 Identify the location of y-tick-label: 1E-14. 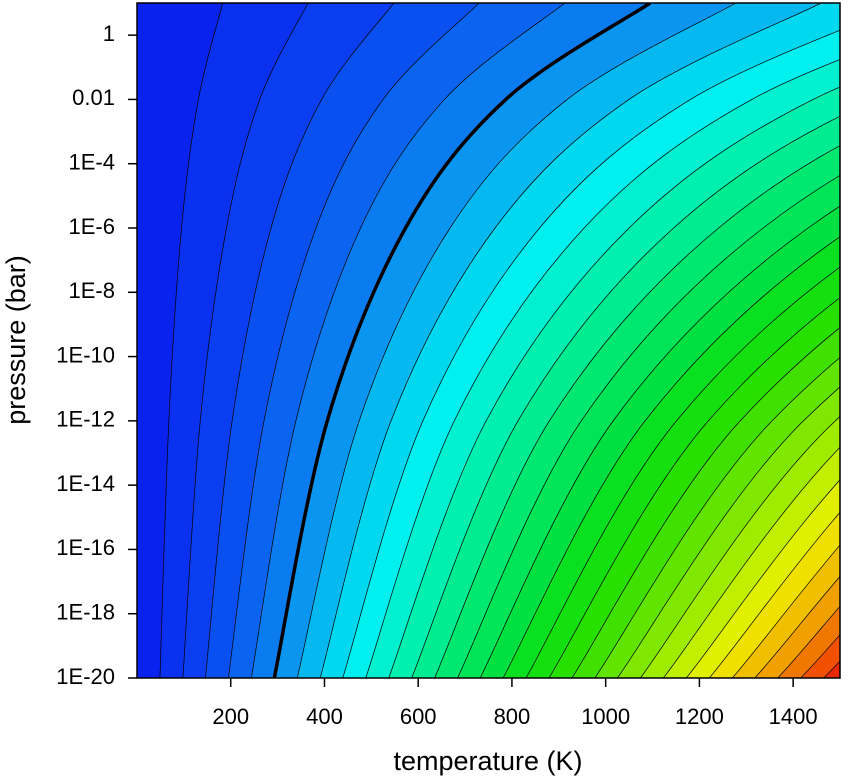
(85, 483).